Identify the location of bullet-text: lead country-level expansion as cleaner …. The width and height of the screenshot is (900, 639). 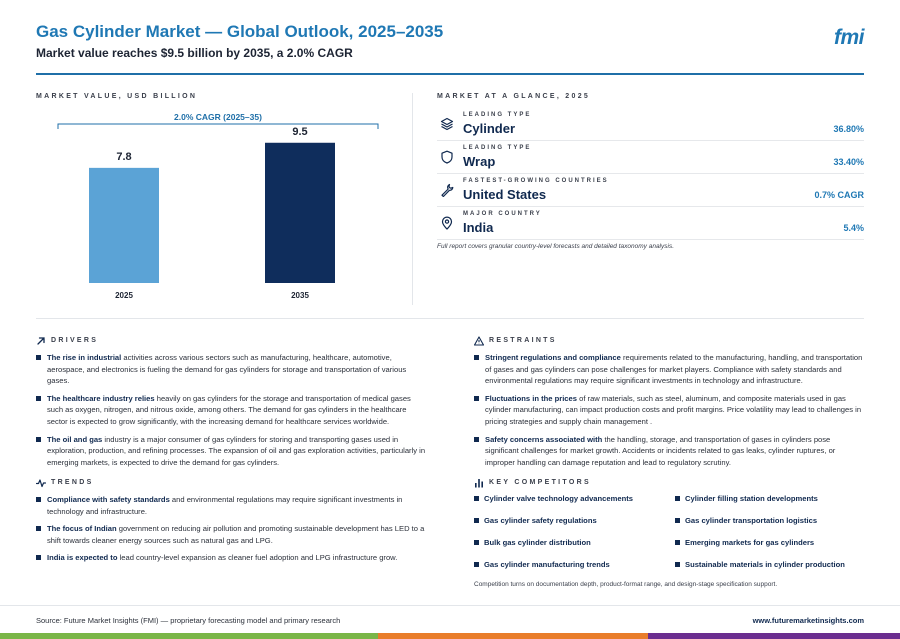
(257, 558).